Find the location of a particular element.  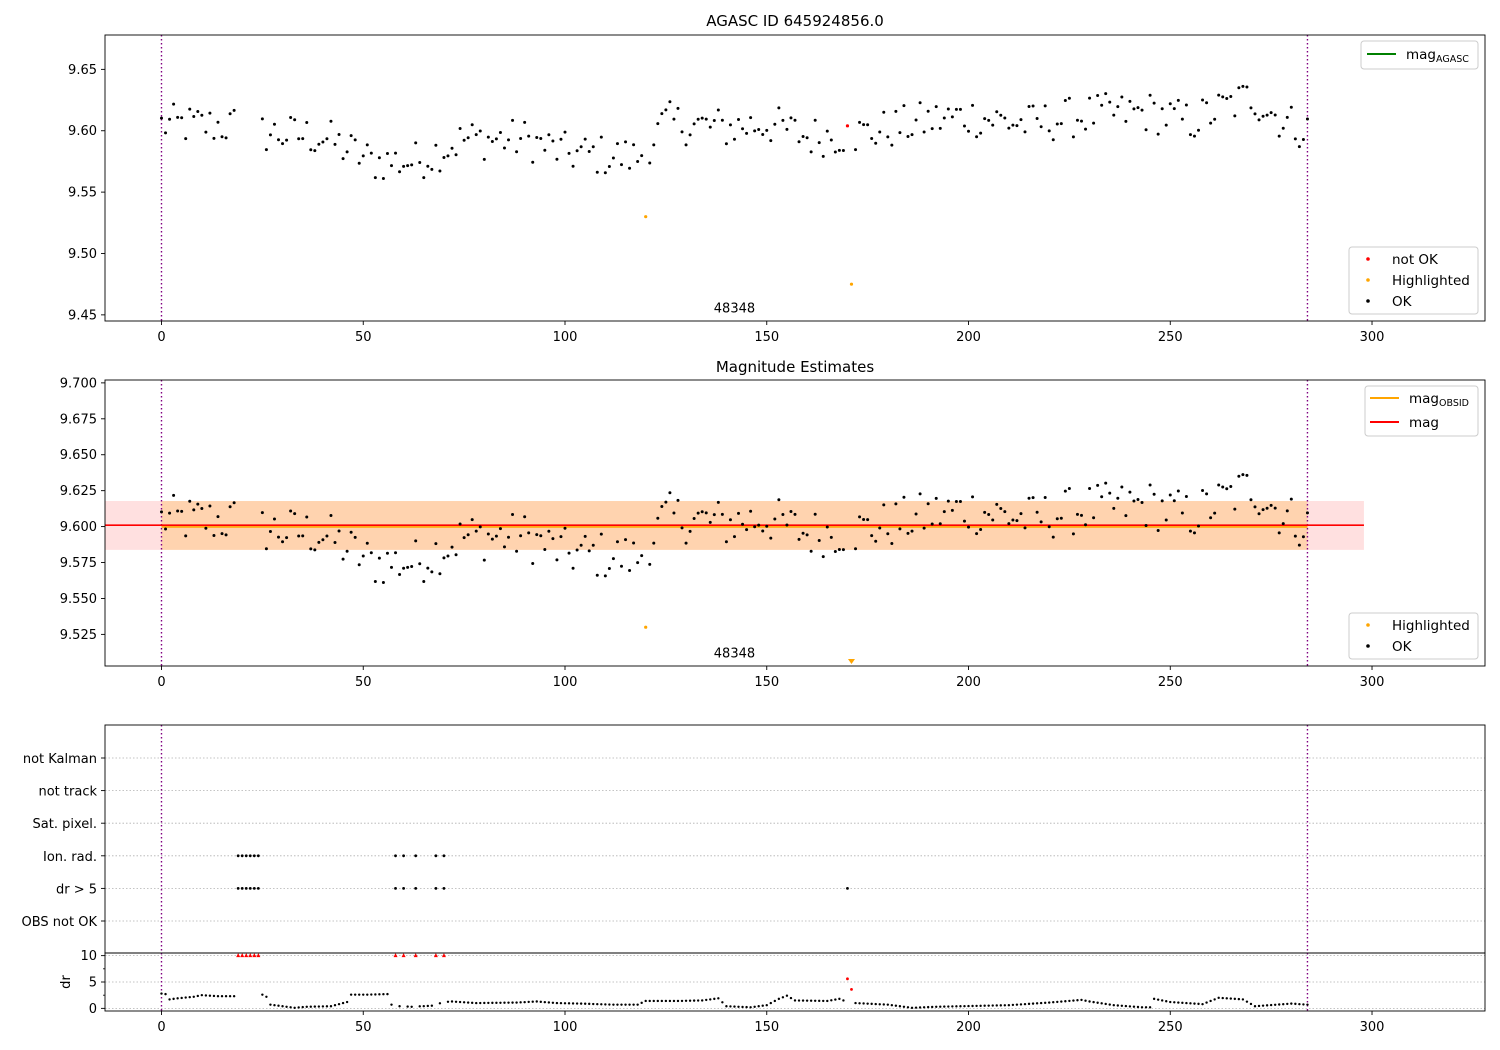

y-tick-label: 9.675 is located at coordinates (78, 419).